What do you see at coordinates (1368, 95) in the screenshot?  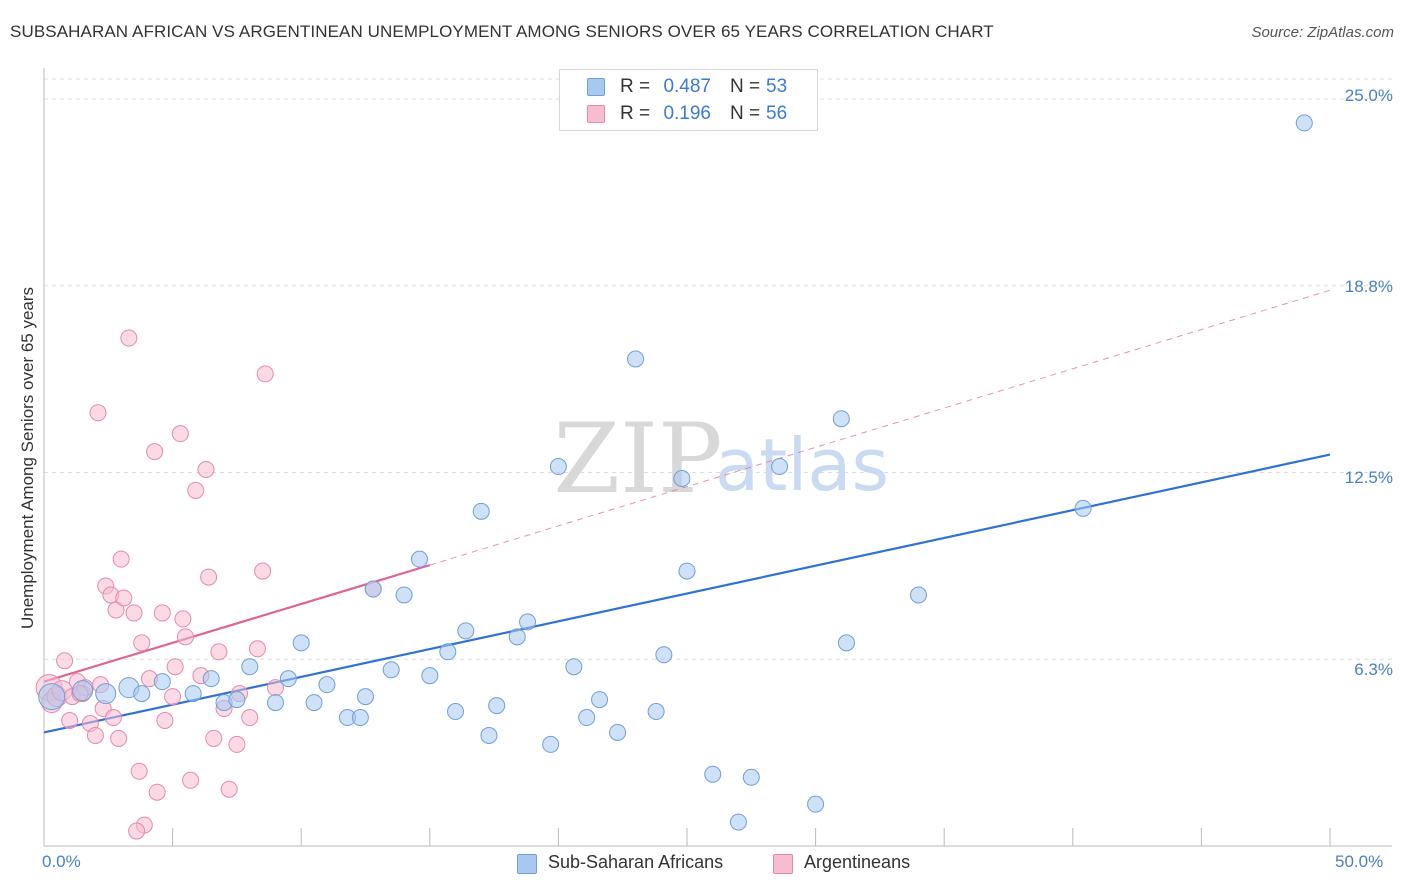 I see `y-tick-label: 25.0%` at bounding box center [1368, 95].